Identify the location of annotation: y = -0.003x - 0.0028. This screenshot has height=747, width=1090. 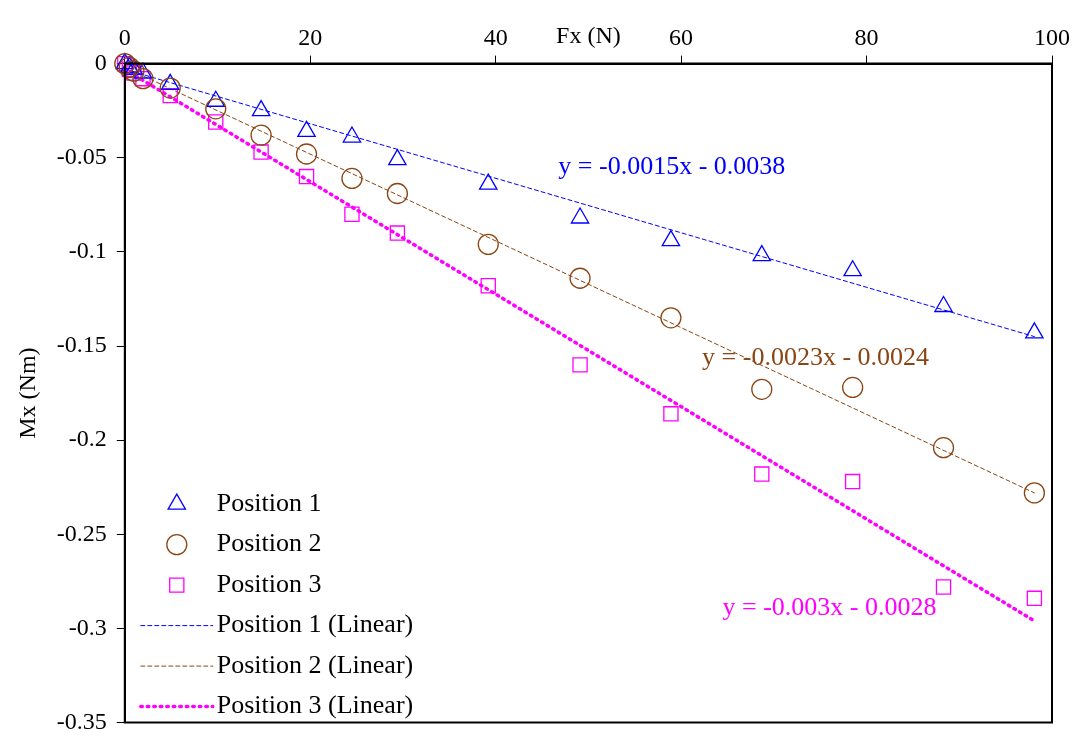
(829, 607).